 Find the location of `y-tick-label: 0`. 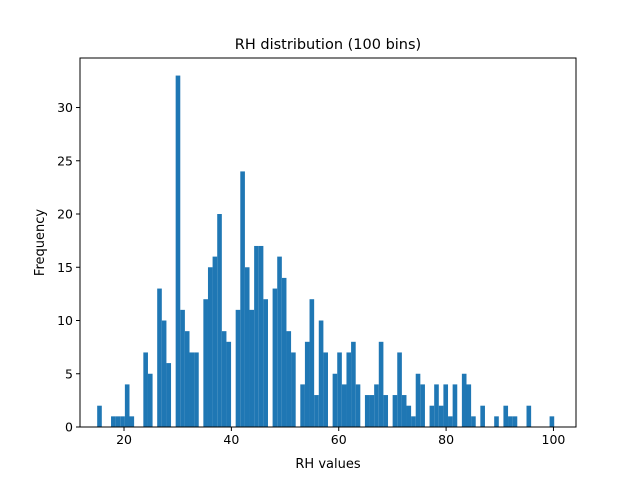

y-tick-label: 0 is located at coordinates (69, 427).